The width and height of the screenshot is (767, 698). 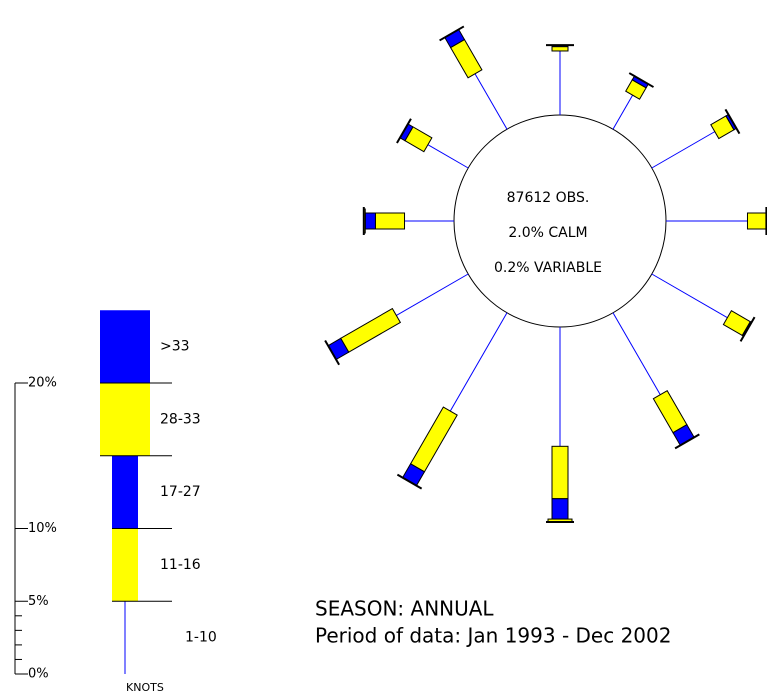 What do you see at coordinates (38, 601) in the screenshot?
I see `y-tick-label: 5%` at bounding box center [38, 601].